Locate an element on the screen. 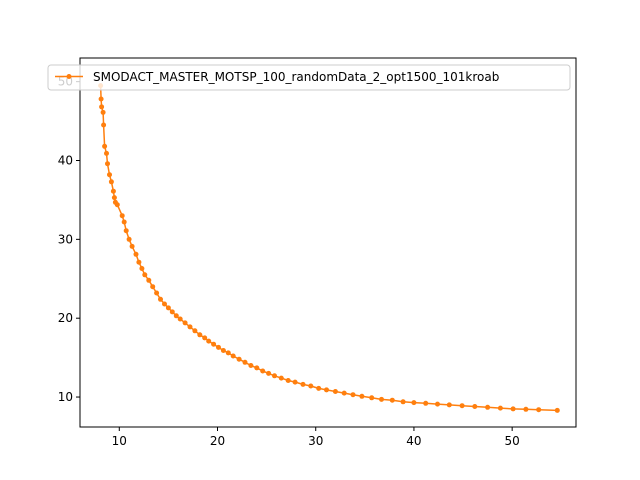  y-tick-label: 10 is located at coordinates (65, 397).